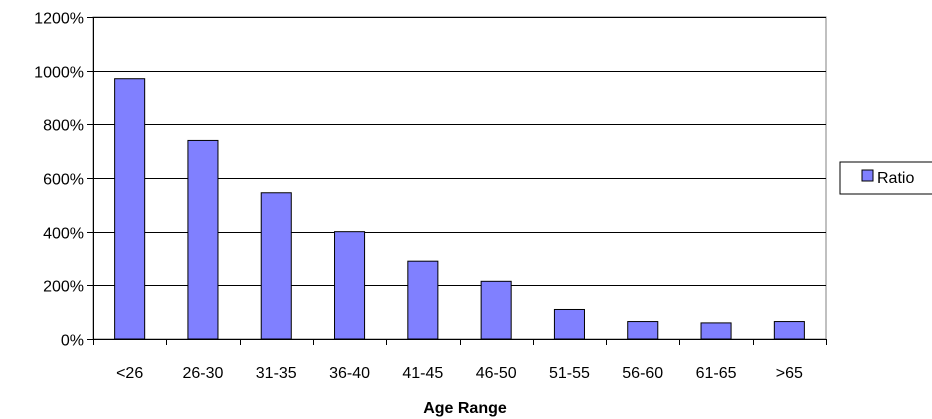 The height and width of the screenshot is (419, 932). Describe the element at coordinates (59, 73) in the screenshot. I see `y-tick-label: 1000%` at that location.